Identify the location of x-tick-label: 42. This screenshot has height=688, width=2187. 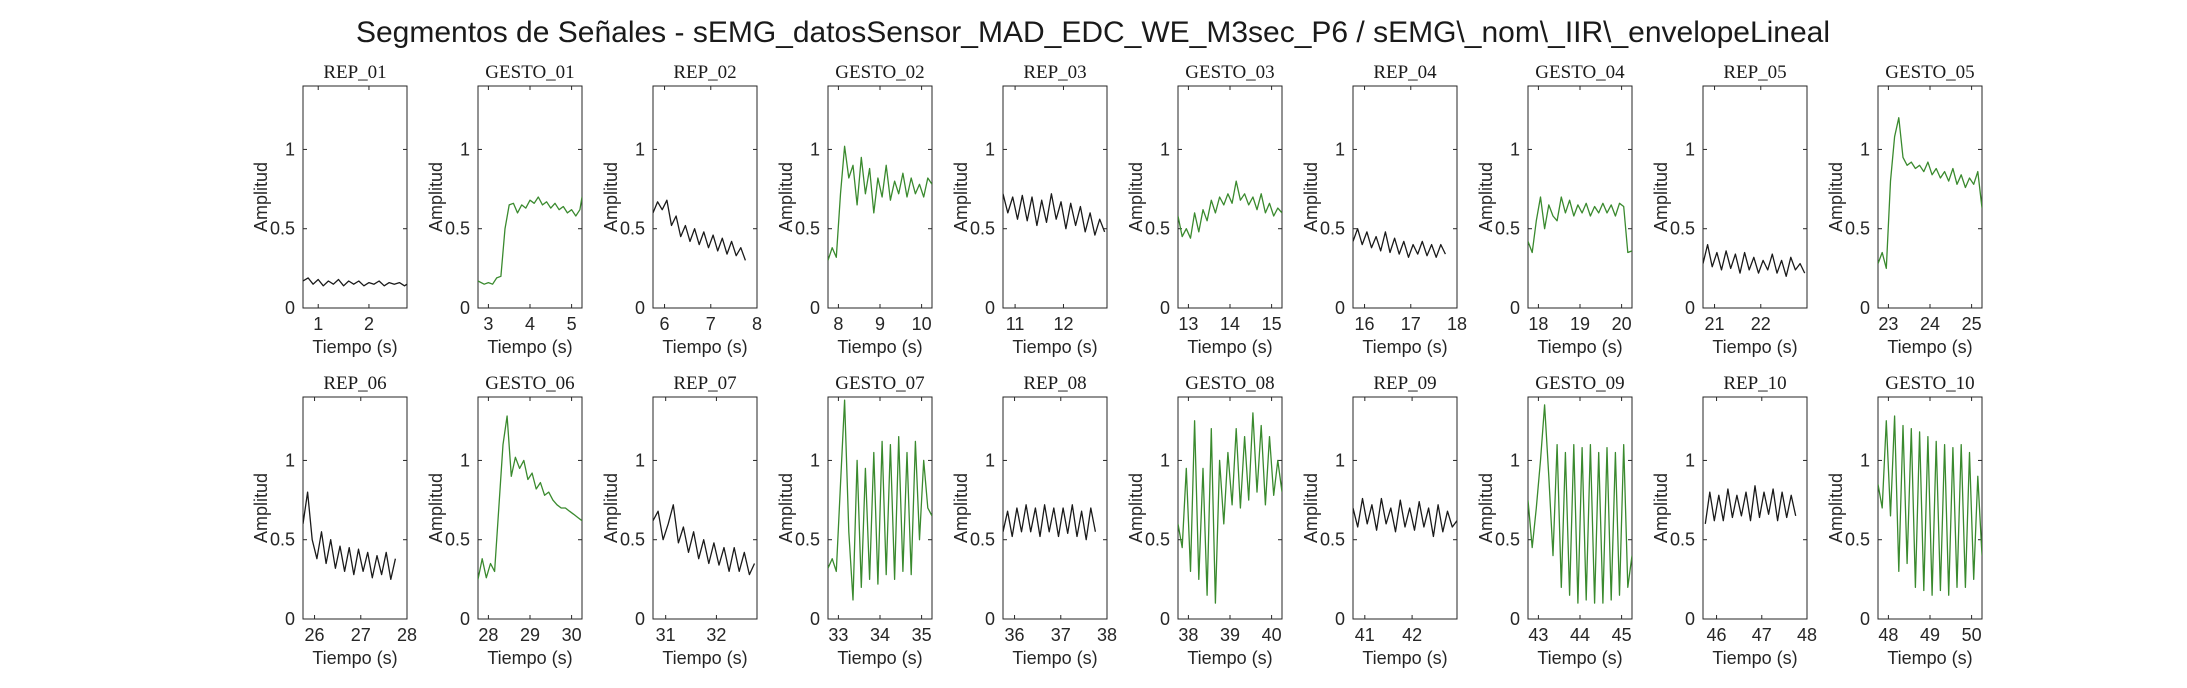
(1412, 635).